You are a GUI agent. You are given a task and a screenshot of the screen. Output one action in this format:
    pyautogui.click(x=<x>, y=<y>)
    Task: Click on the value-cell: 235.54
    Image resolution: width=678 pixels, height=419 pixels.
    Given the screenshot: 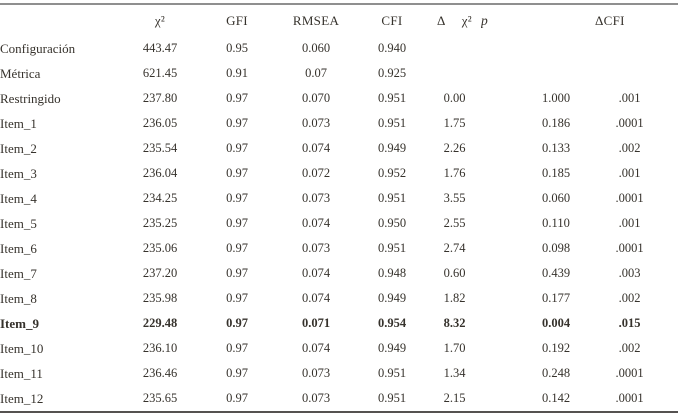 What is the action you would take?
    pyautogui.click(x=160, y=148)
    